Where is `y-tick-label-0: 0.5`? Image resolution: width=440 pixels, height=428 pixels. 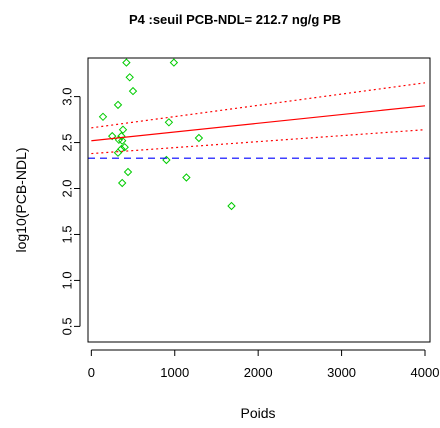
y-tick-label-0: 0.5 is located at coordinates (67, 326).